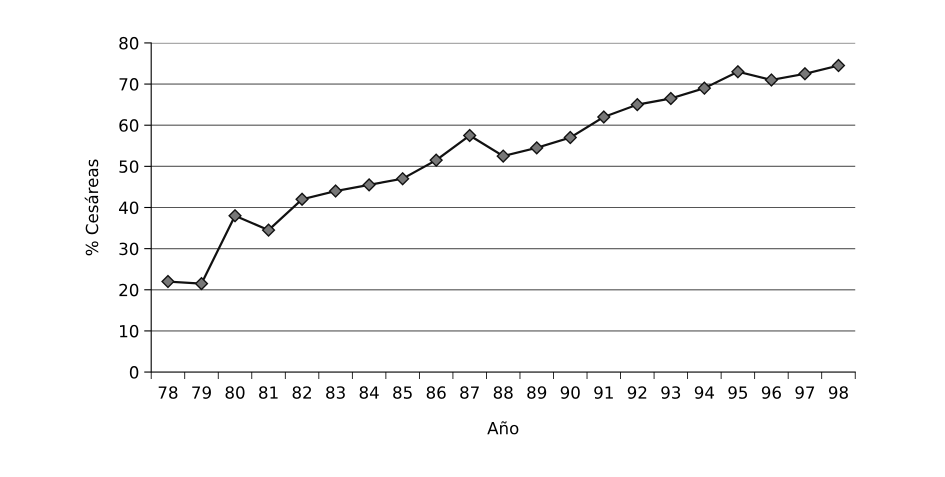  What do you see at coordinates (91, 208) in the screenshot?
I see `y-axis-title: % Cesáreas` at bounding box center [91, 208].